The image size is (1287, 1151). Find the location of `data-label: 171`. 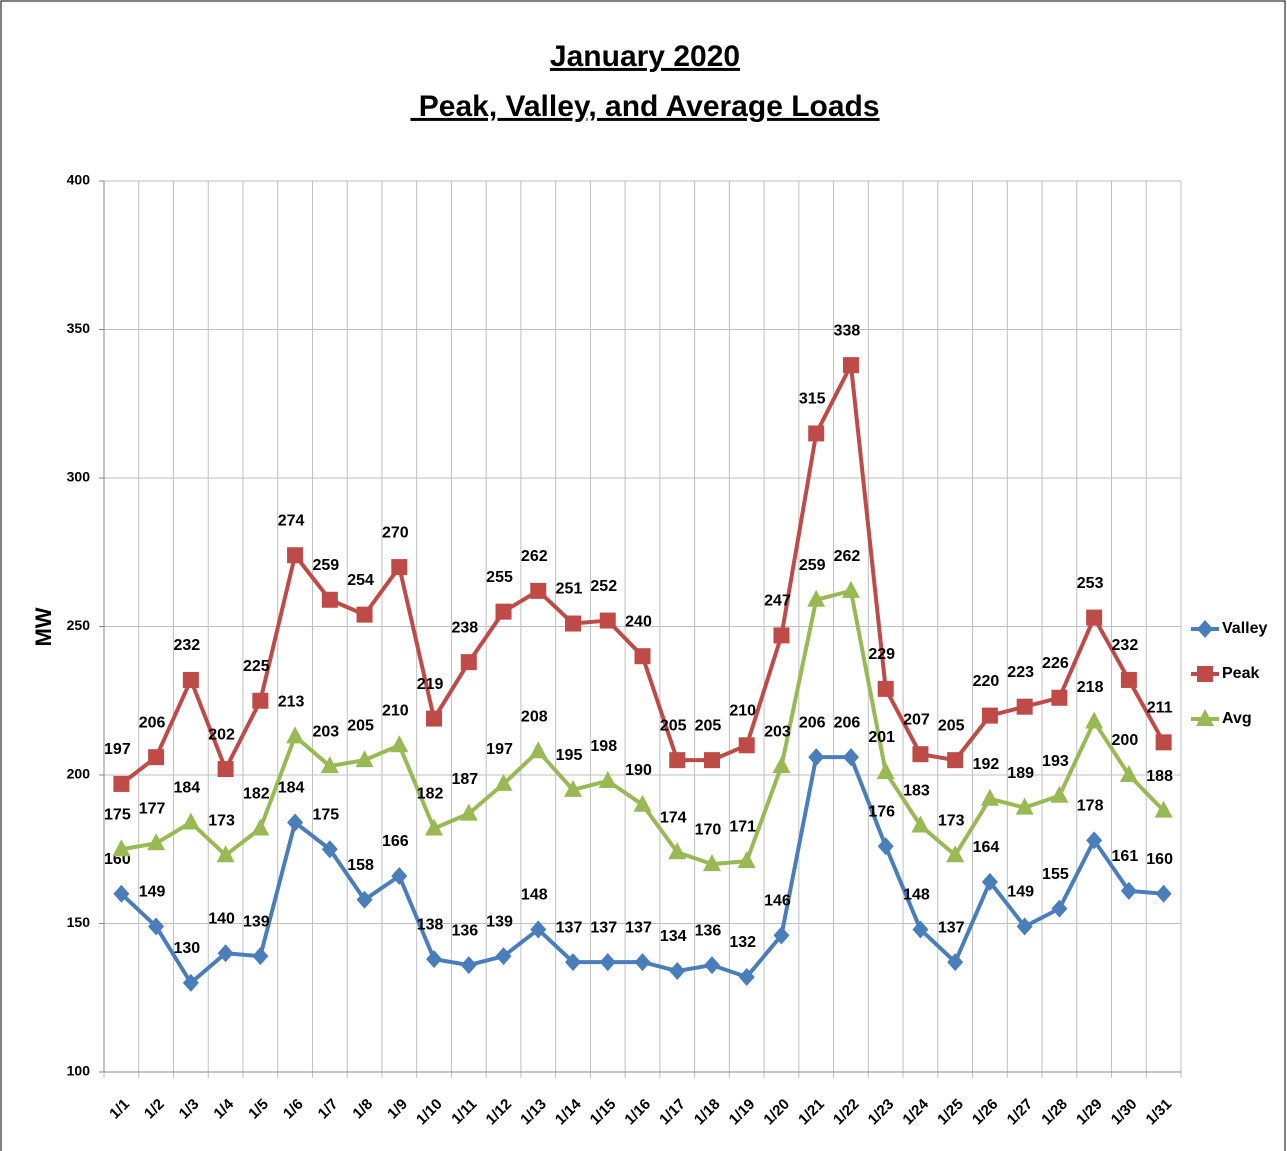

data-label: 171 is located at coordinates (742, 826).